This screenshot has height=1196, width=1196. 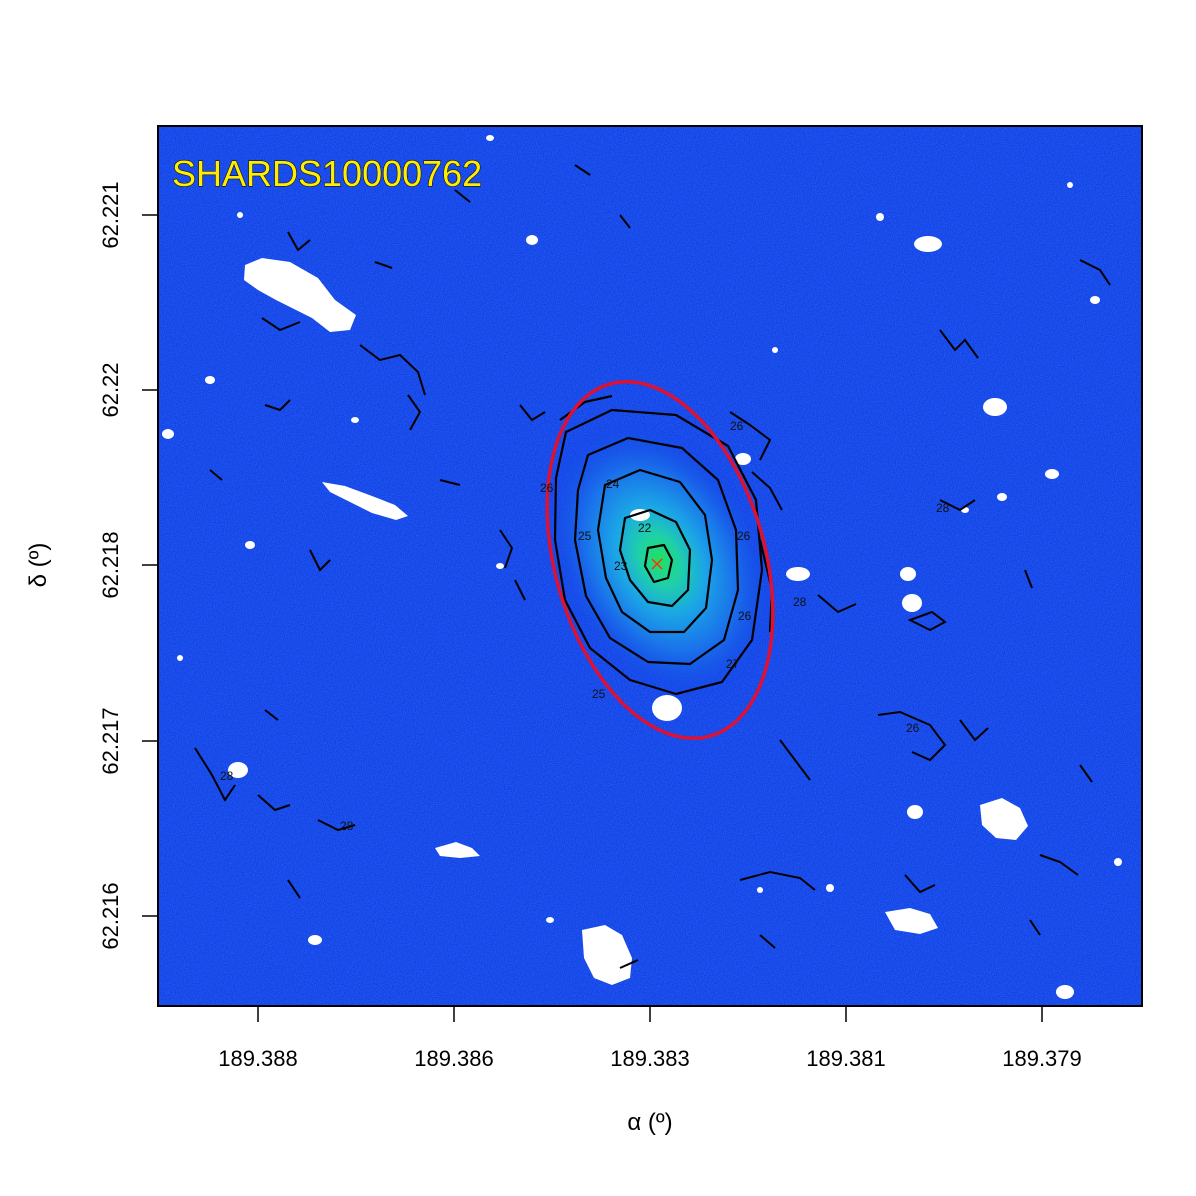 What do you see at coordinates (454, 1058) in the screenshot?
I see `x-tick-label: 189.386` at bounding box center [454, 1058].